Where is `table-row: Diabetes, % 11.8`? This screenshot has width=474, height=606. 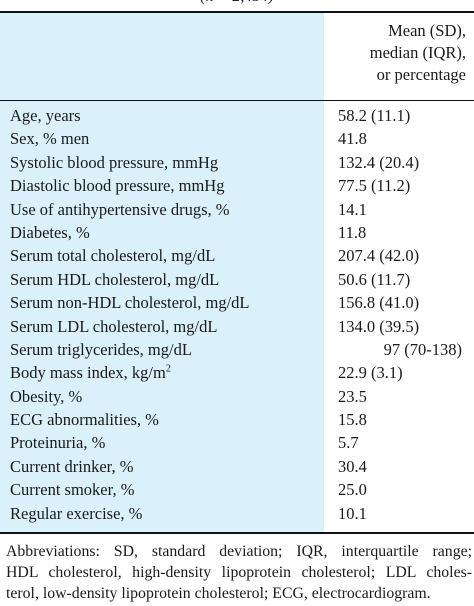 table-row: Diabetes, % 11.8 is located at coordinates (237, 232).